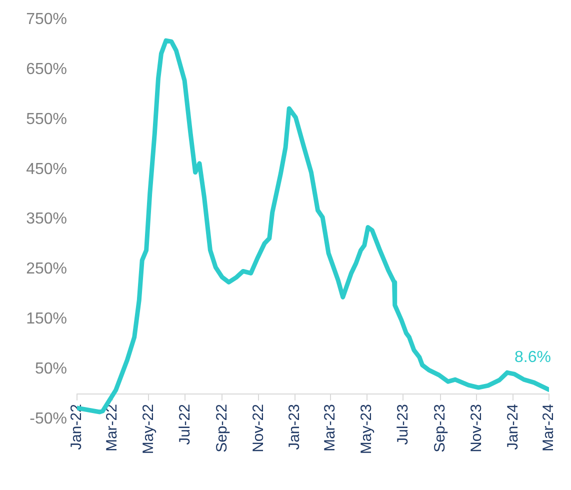  I want to click on x-tick-label: Nov-22, so click(258, 428).